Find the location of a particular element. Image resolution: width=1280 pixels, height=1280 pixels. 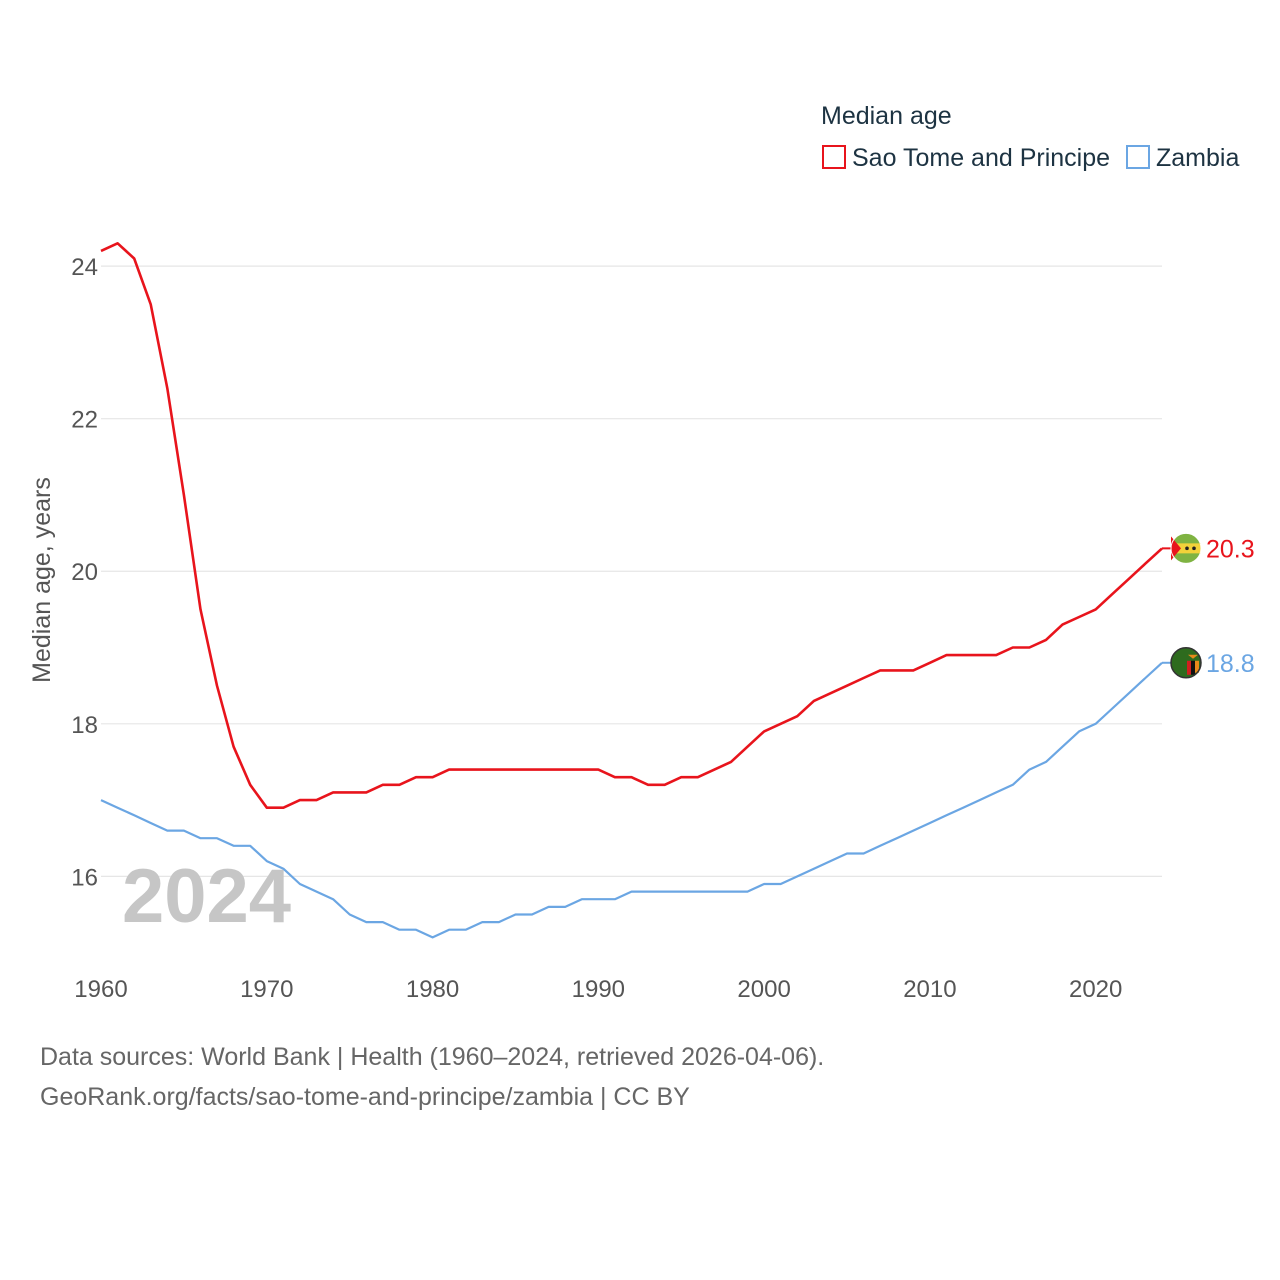

x-tick-label: 2010 is located at coordinates (929, 989).